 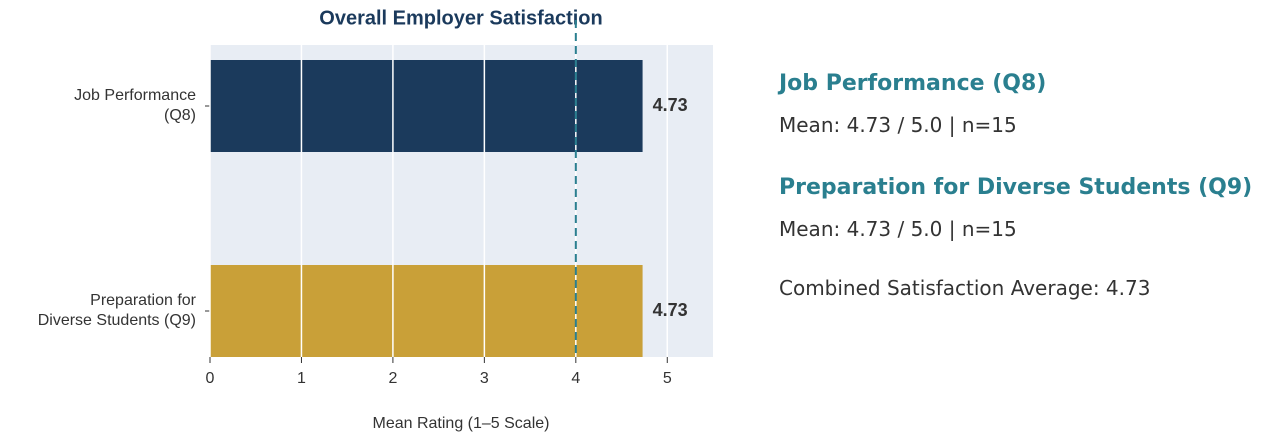 What do you see at coordinates (913, 83) in the screenshot?
I see `item-heading: Job Performance (Q8)` at bounding box center [913, 83].